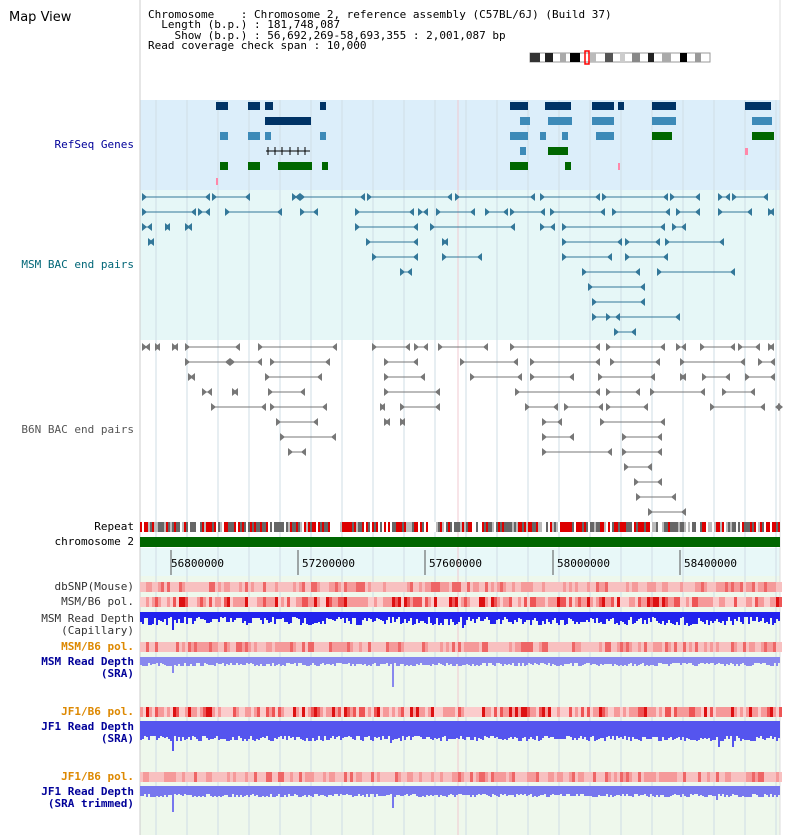 Image resolution: width=800 pixels, height=835 pixels. I want to click on track-label-msm-b6-pol: MSM/B6 pol., so click(97, 601).